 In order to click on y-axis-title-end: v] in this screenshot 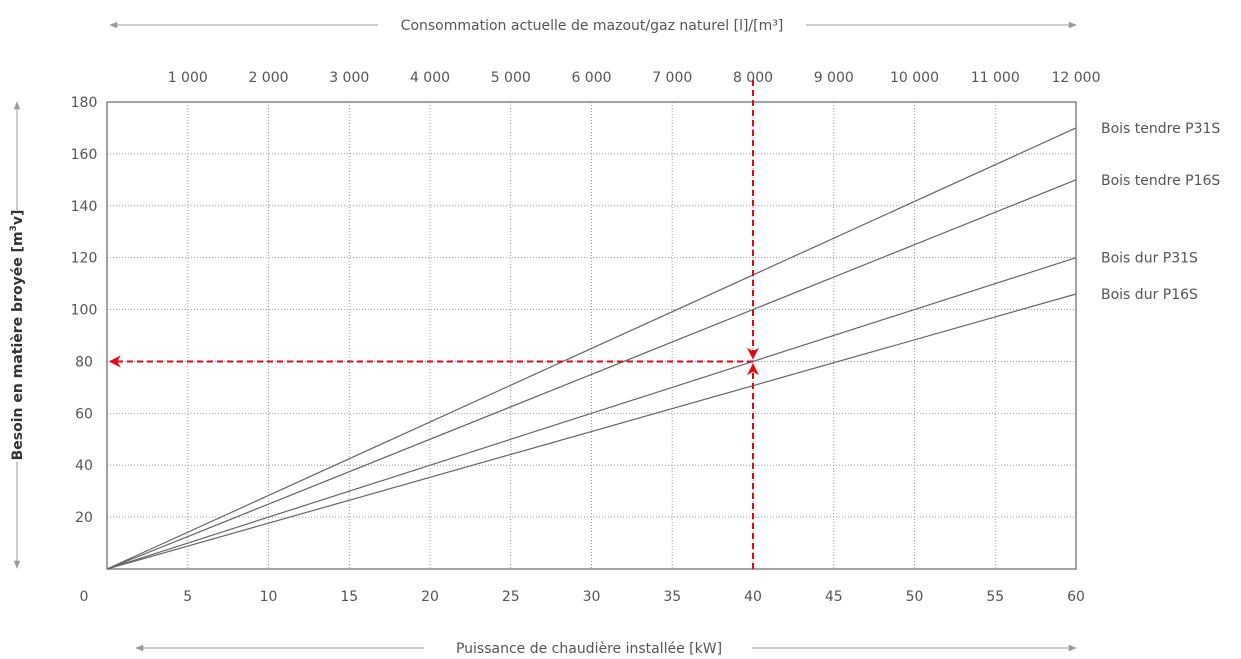, I will do `click(18, 218)`.